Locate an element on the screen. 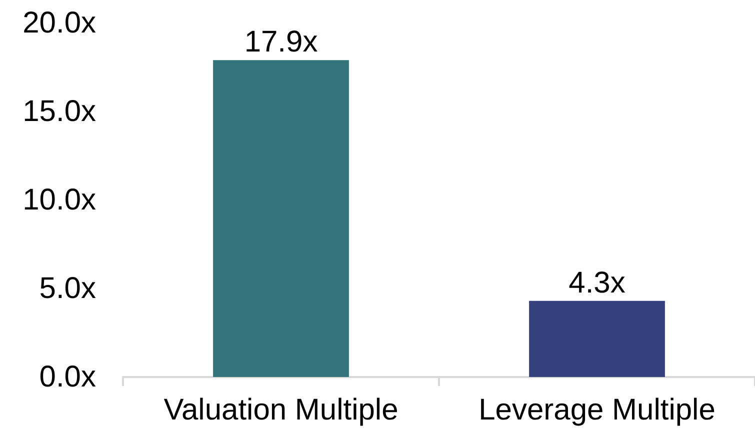 The width and height of the screenshot is (755, 431). x-tick-label: Valuation Multiple is located at coordinates (281, 410).